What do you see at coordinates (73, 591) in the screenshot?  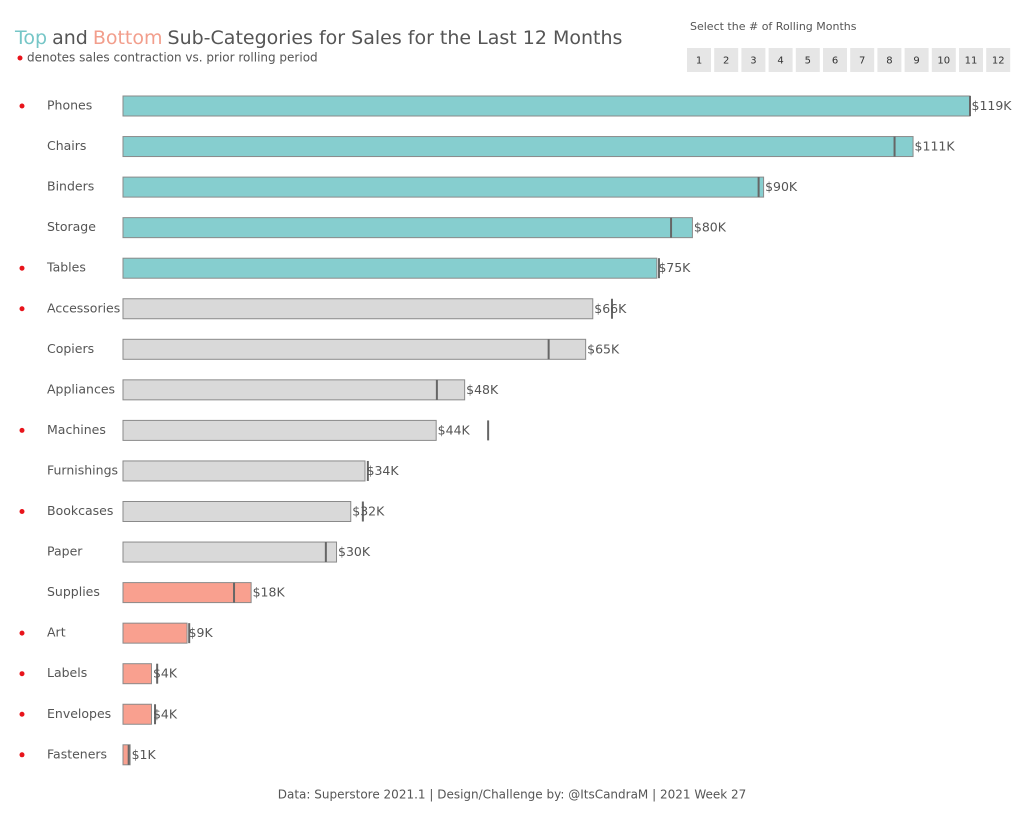 I see `category-label: Supplies` at bounding box center [73, 591].